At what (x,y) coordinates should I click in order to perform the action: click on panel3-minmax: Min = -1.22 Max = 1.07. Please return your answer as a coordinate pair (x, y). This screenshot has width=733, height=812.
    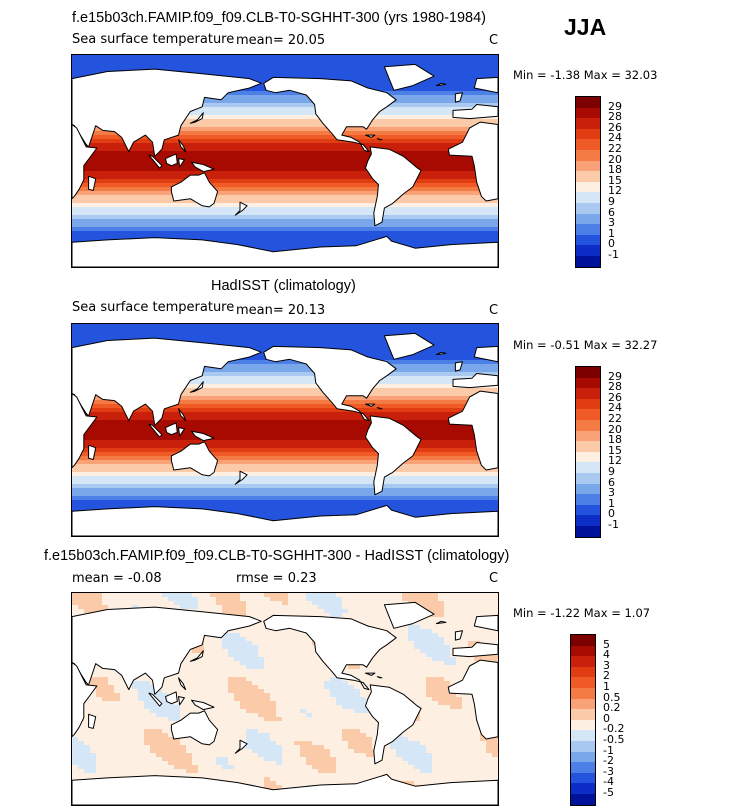
    Looking at the image, I should click on (582, 613).